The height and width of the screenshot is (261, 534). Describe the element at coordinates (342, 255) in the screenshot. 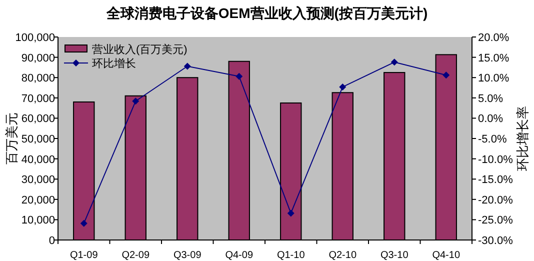

I see `x-tick-label: Q2-10` at that location.